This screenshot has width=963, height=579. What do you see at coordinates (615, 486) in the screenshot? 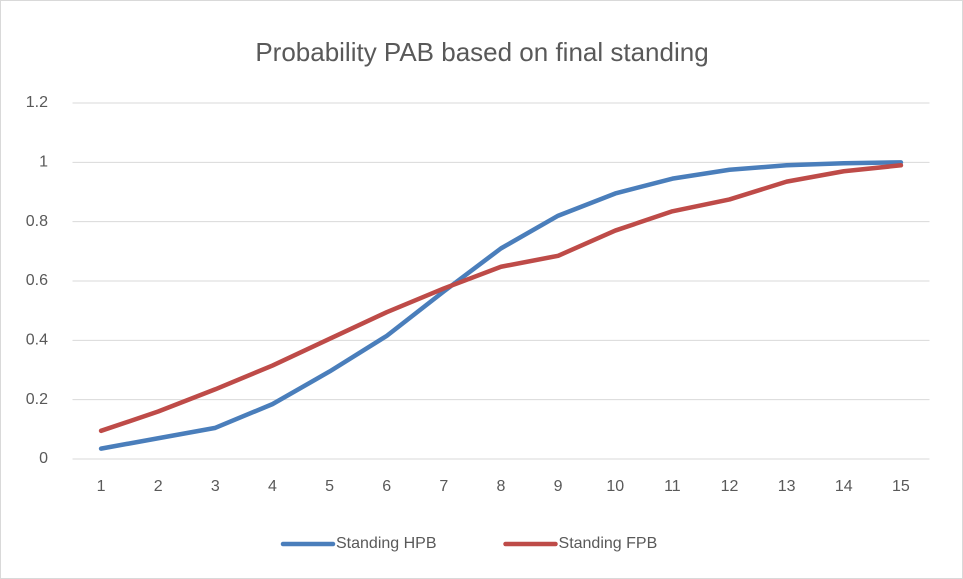
I see `x-tick-label: 10` at bounding box center [615, 486].